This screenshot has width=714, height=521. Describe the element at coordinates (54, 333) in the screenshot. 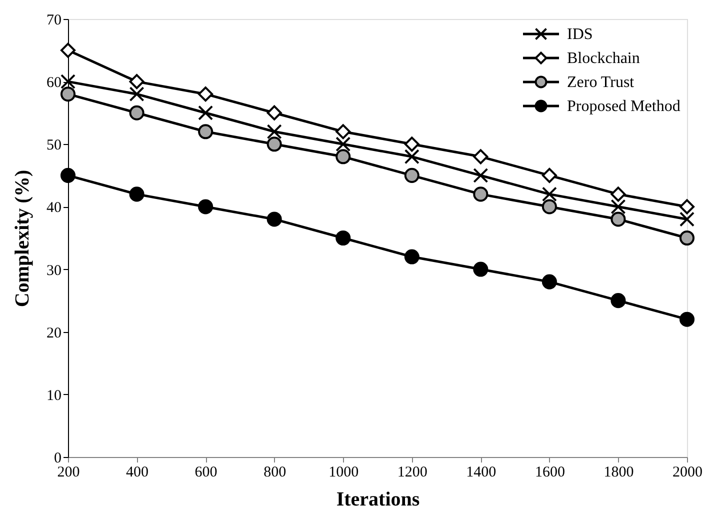

I see `y-tick-label: 20` at that location.